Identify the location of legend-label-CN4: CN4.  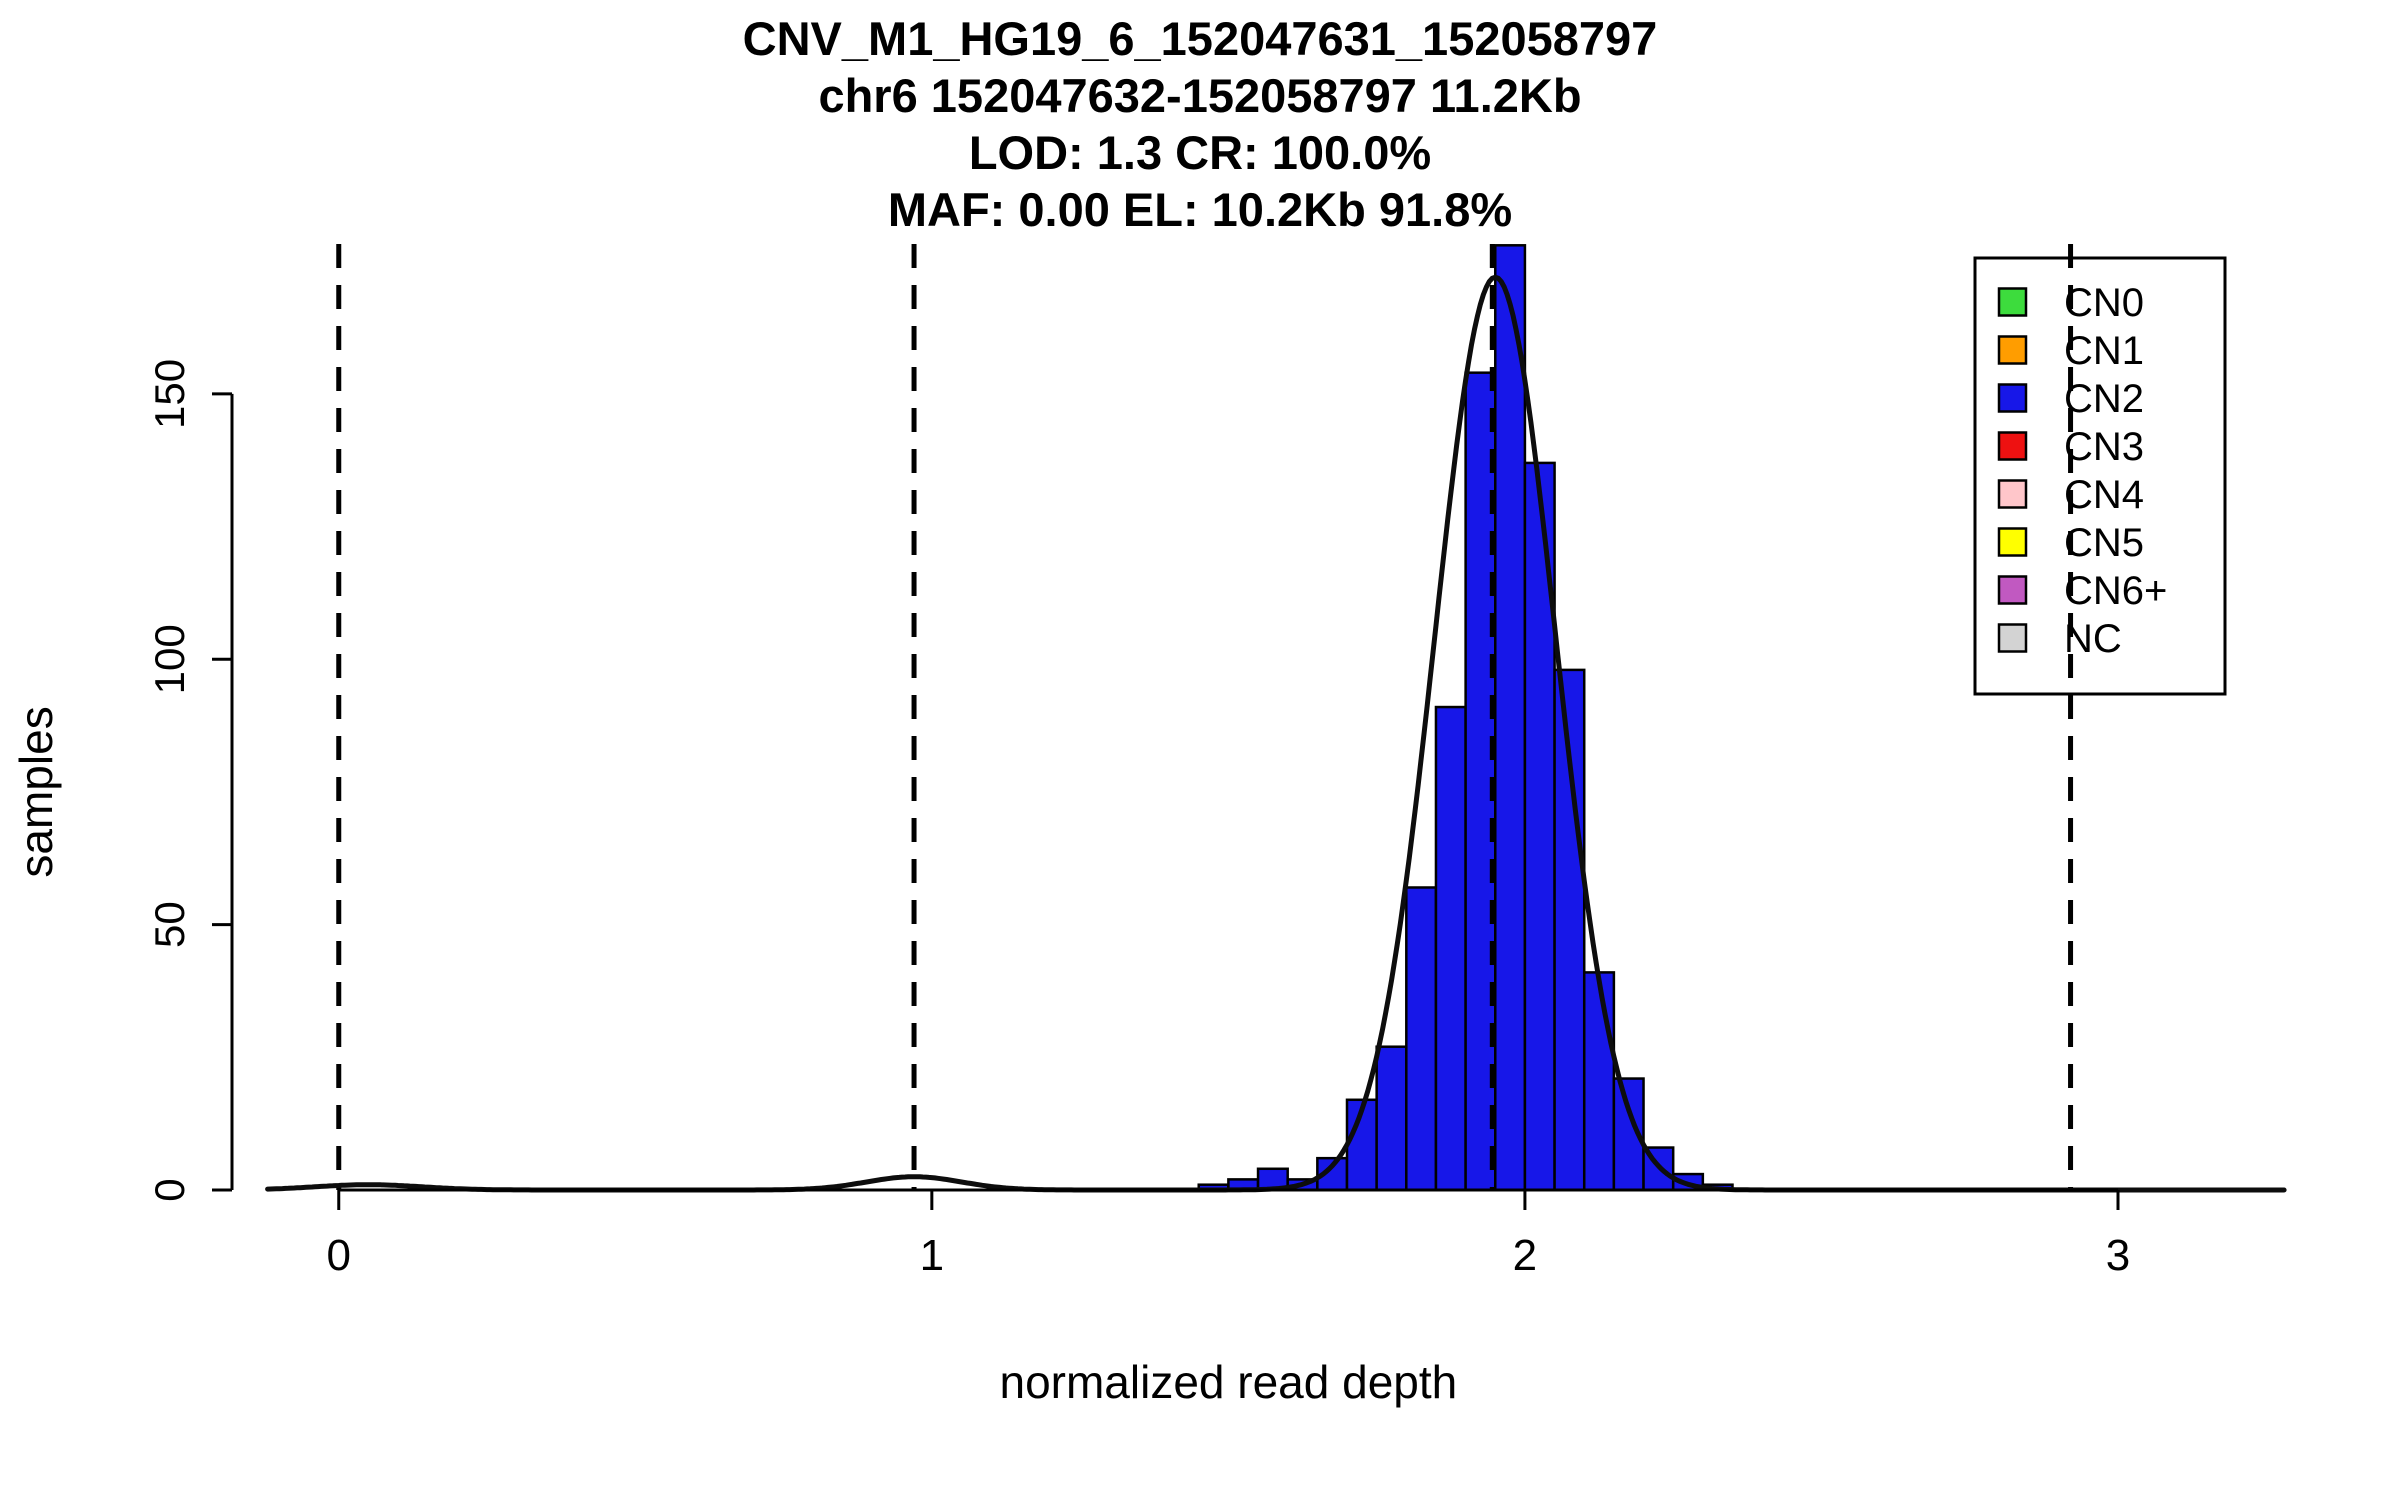
(2104, 495).